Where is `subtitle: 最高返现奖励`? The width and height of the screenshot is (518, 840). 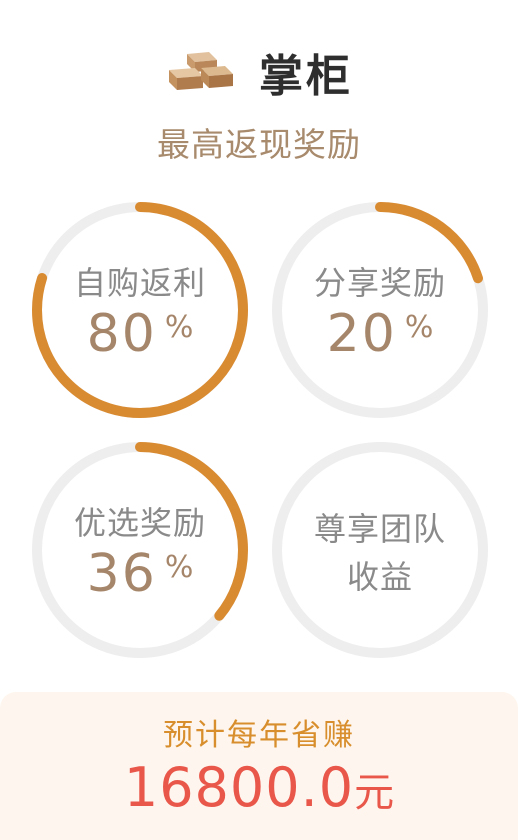
subtitle: 最高返现奖励 is located at coordinates (259, 144).